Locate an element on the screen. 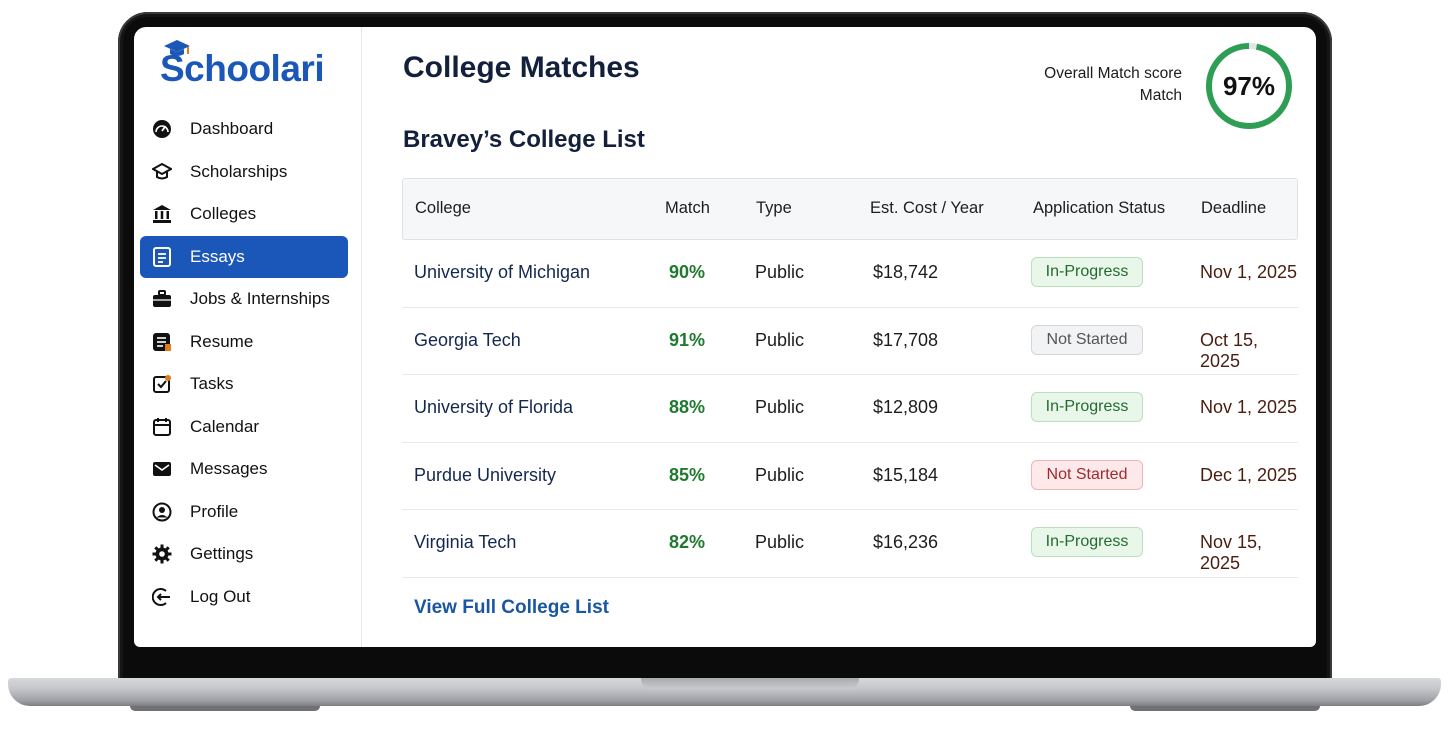  cost-cell: $16,236 is located at coordinates (906, 542).